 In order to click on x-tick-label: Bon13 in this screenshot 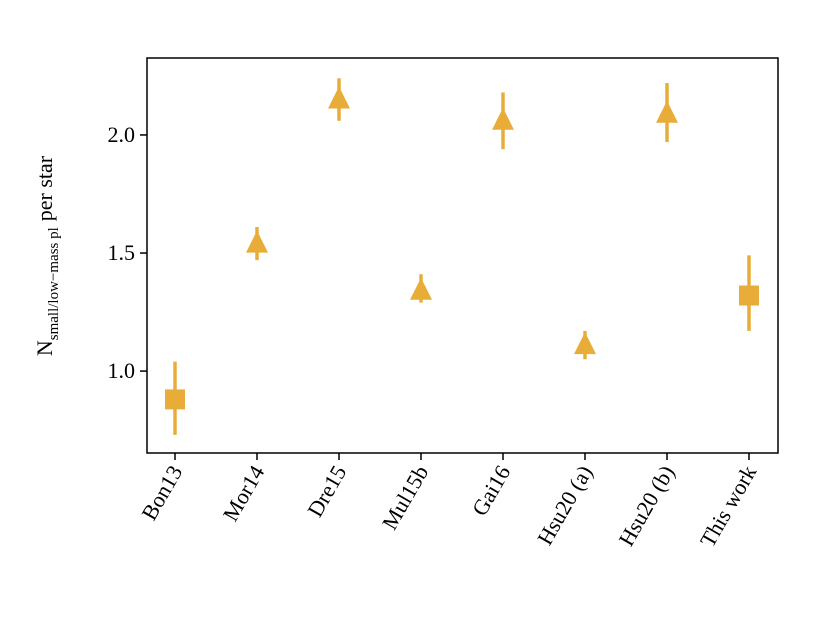, I will do `click(161, 492)`.